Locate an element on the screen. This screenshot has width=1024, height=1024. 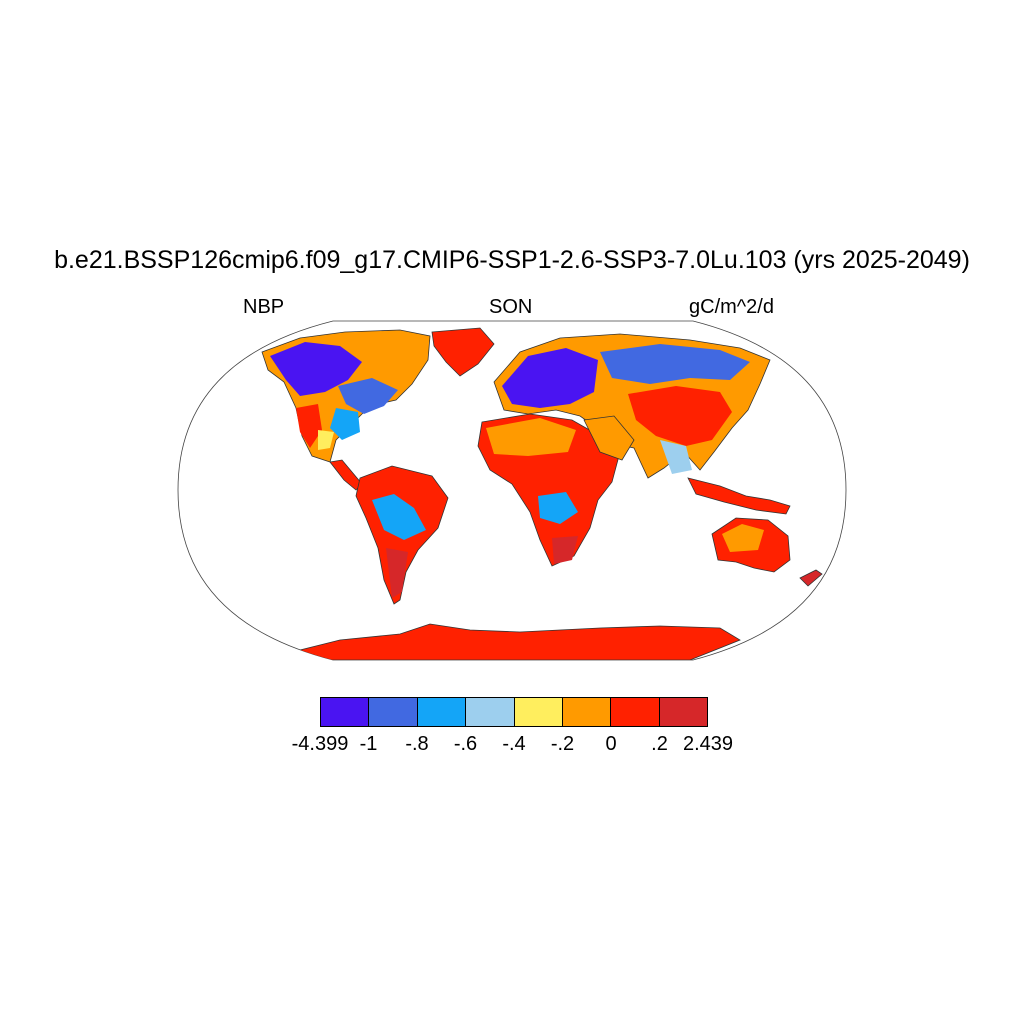
africa-blue-center is located at coordinates (558, 508).